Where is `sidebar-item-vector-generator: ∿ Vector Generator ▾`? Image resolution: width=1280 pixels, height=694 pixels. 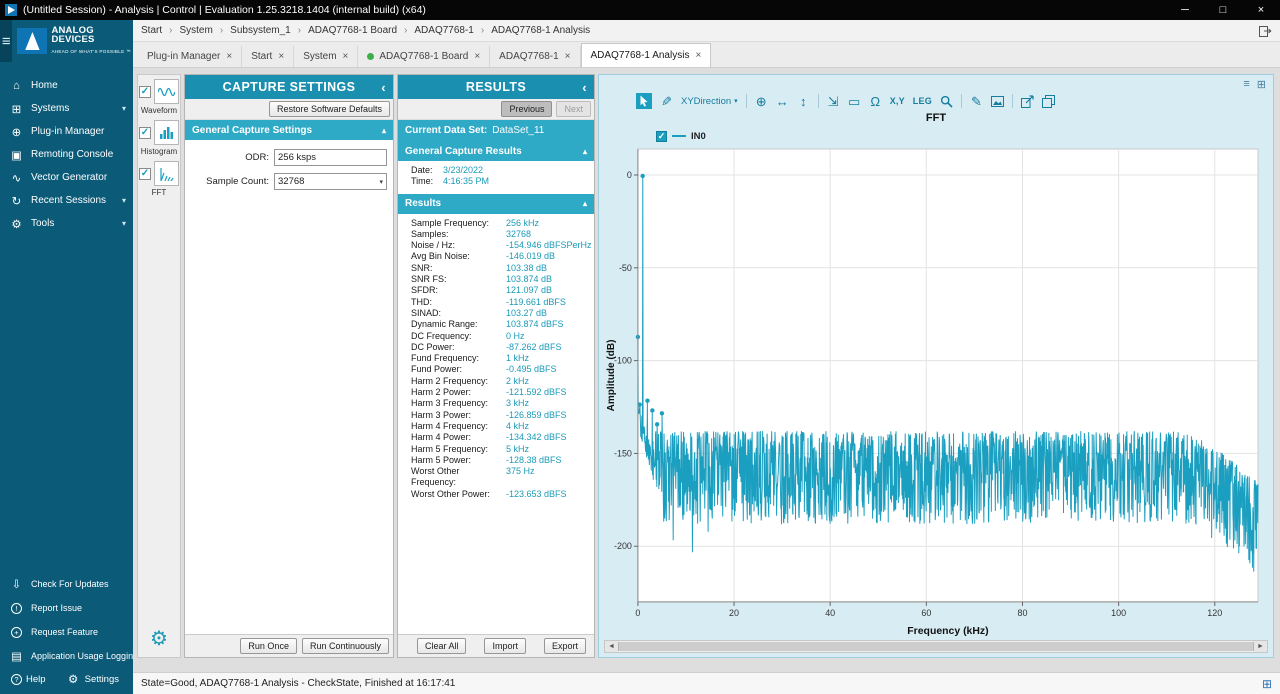 sidebar-item-vector-generator: ∿ Vector Generator ▾ is located at coordinates (66, 177).